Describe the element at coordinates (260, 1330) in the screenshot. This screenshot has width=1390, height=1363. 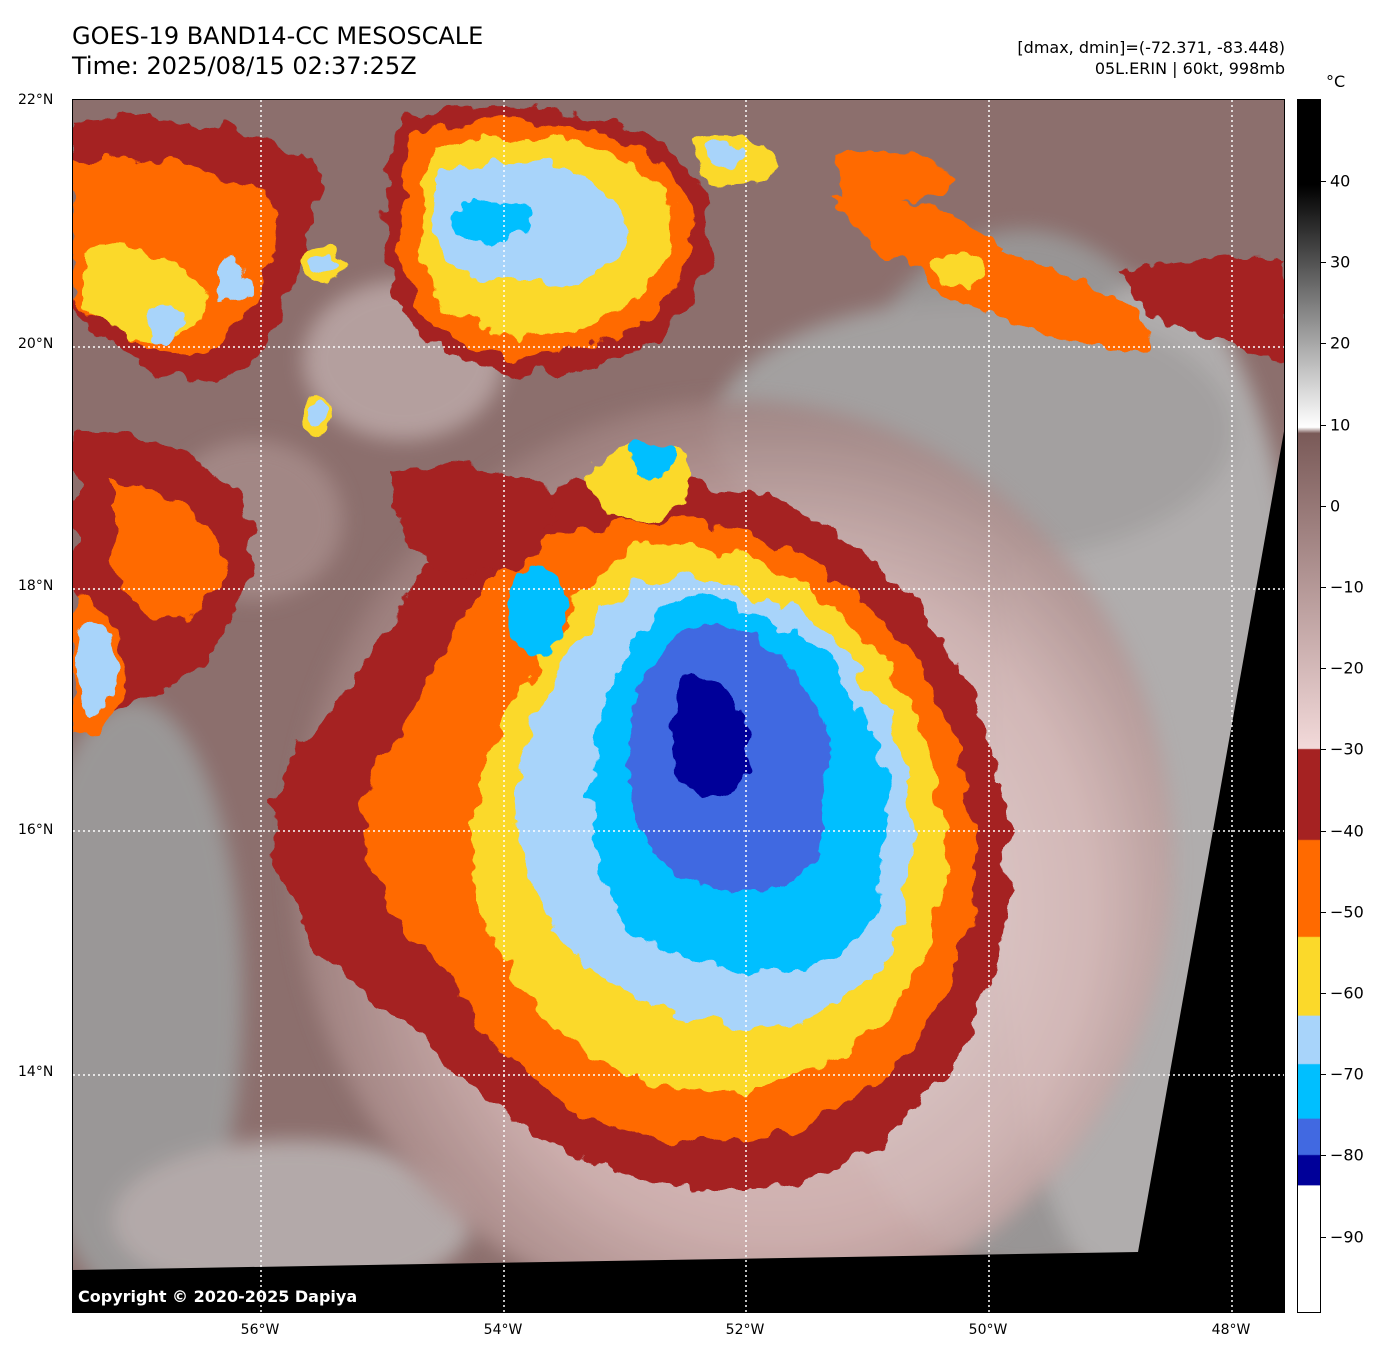
I see `lon-label-56w: 56°W` at that location.